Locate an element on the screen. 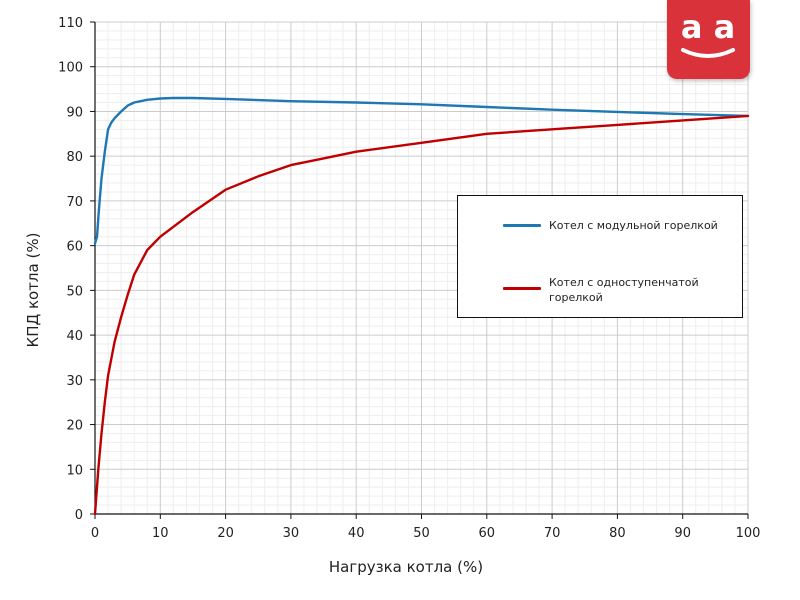 Image resolution: width=800 pixels, height=600 pixels. y-tick-label: 40 is located at coordinates (74, 336).